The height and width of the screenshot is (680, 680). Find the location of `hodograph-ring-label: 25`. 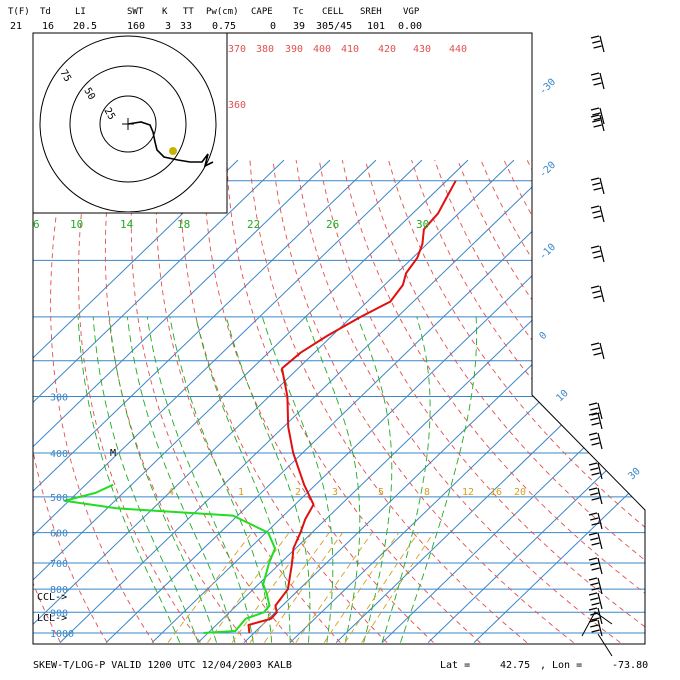

hodograph-ring-label: 25 is located at coordinates (109, 114).